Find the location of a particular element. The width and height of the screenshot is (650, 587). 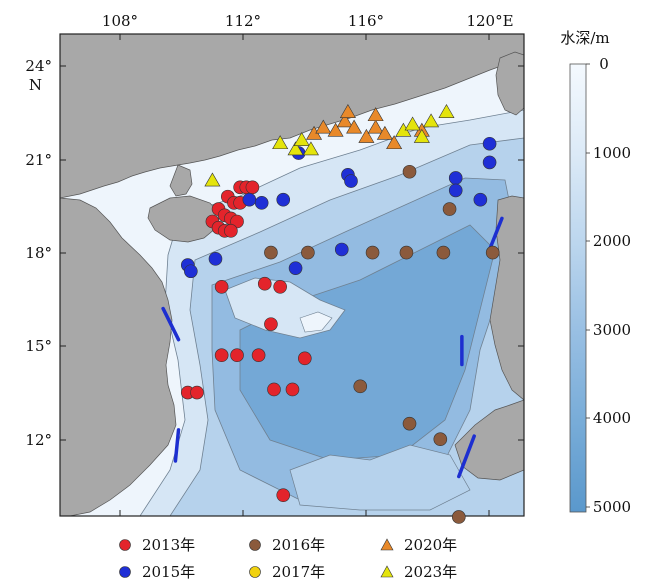

legend-item-2017: 2017年 is located at coordinates (286, 571).